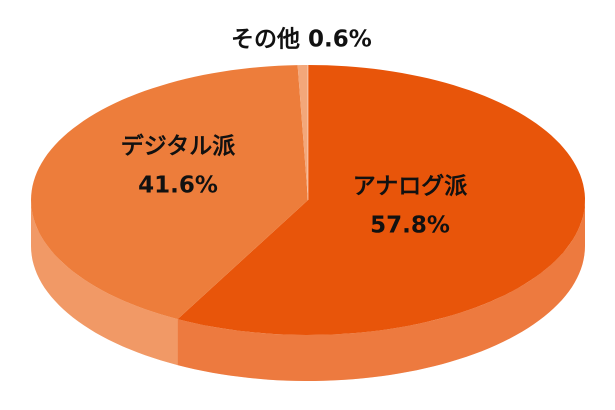  I want to click on slice-value: 57.8%, so click(410, 226).